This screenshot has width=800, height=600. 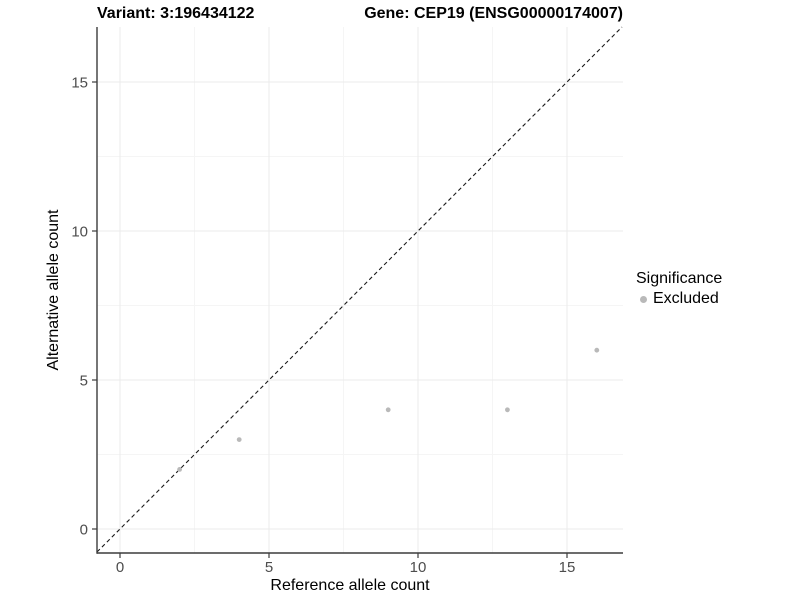 What do you see at coordinates (418, 567) in the screenshot?
I see `x-tick-label: 10` at bounding box center [418, 567].